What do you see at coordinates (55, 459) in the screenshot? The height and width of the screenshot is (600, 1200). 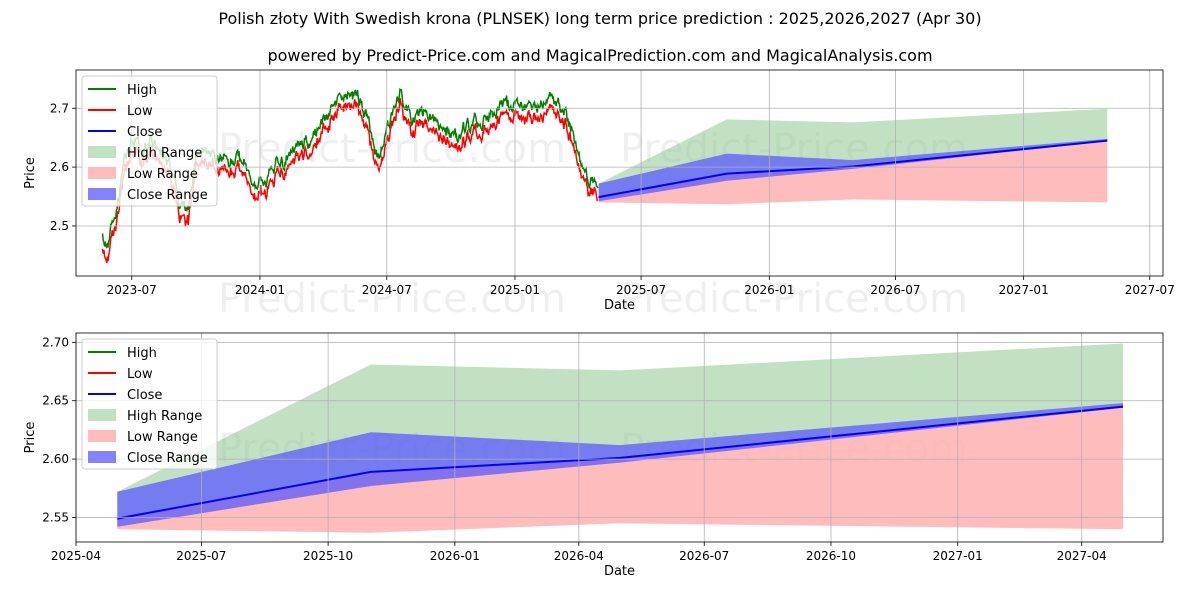 I see `y-tick-label: 2.60` at bounding box center [55, 459].